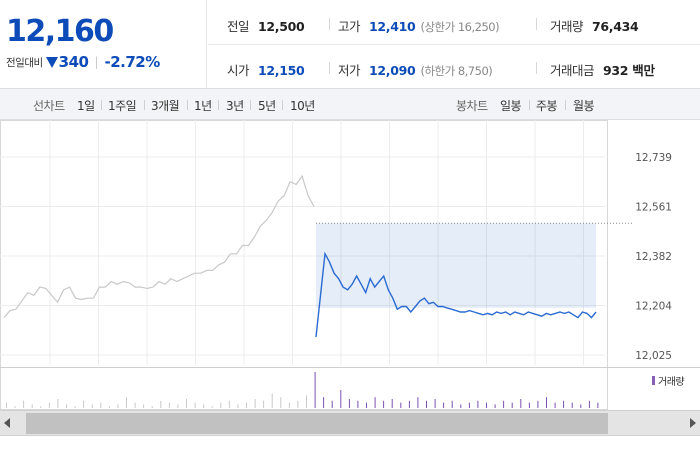 Image resolution: width=700 pixels, height=450 pixels. I want to click on upper-limit: (상한가 16,250), so click(460, 27).